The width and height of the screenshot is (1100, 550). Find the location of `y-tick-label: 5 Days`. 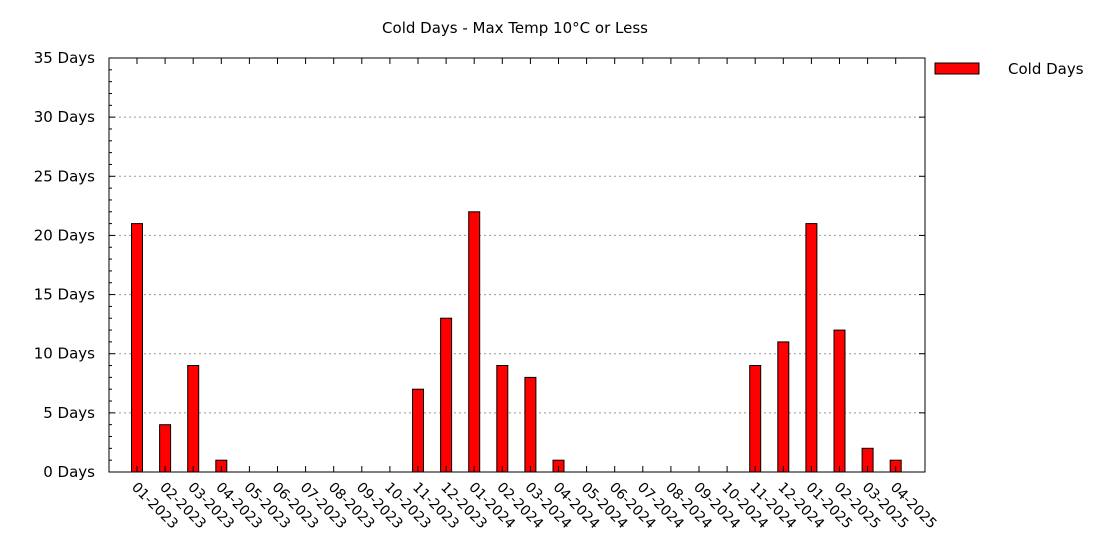

y-tick-label: 5 Days is located at coordinates (69, 413).